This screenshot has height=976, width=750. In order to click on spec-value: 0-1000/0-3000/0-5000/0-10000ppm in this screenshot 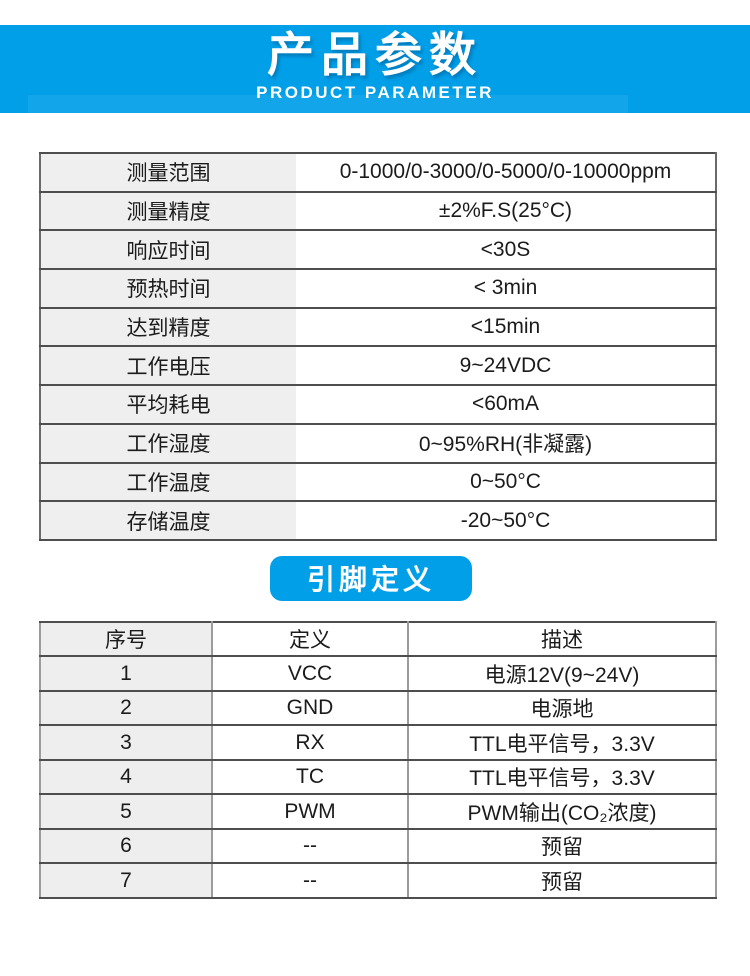, I will do `click(506, 172)`.